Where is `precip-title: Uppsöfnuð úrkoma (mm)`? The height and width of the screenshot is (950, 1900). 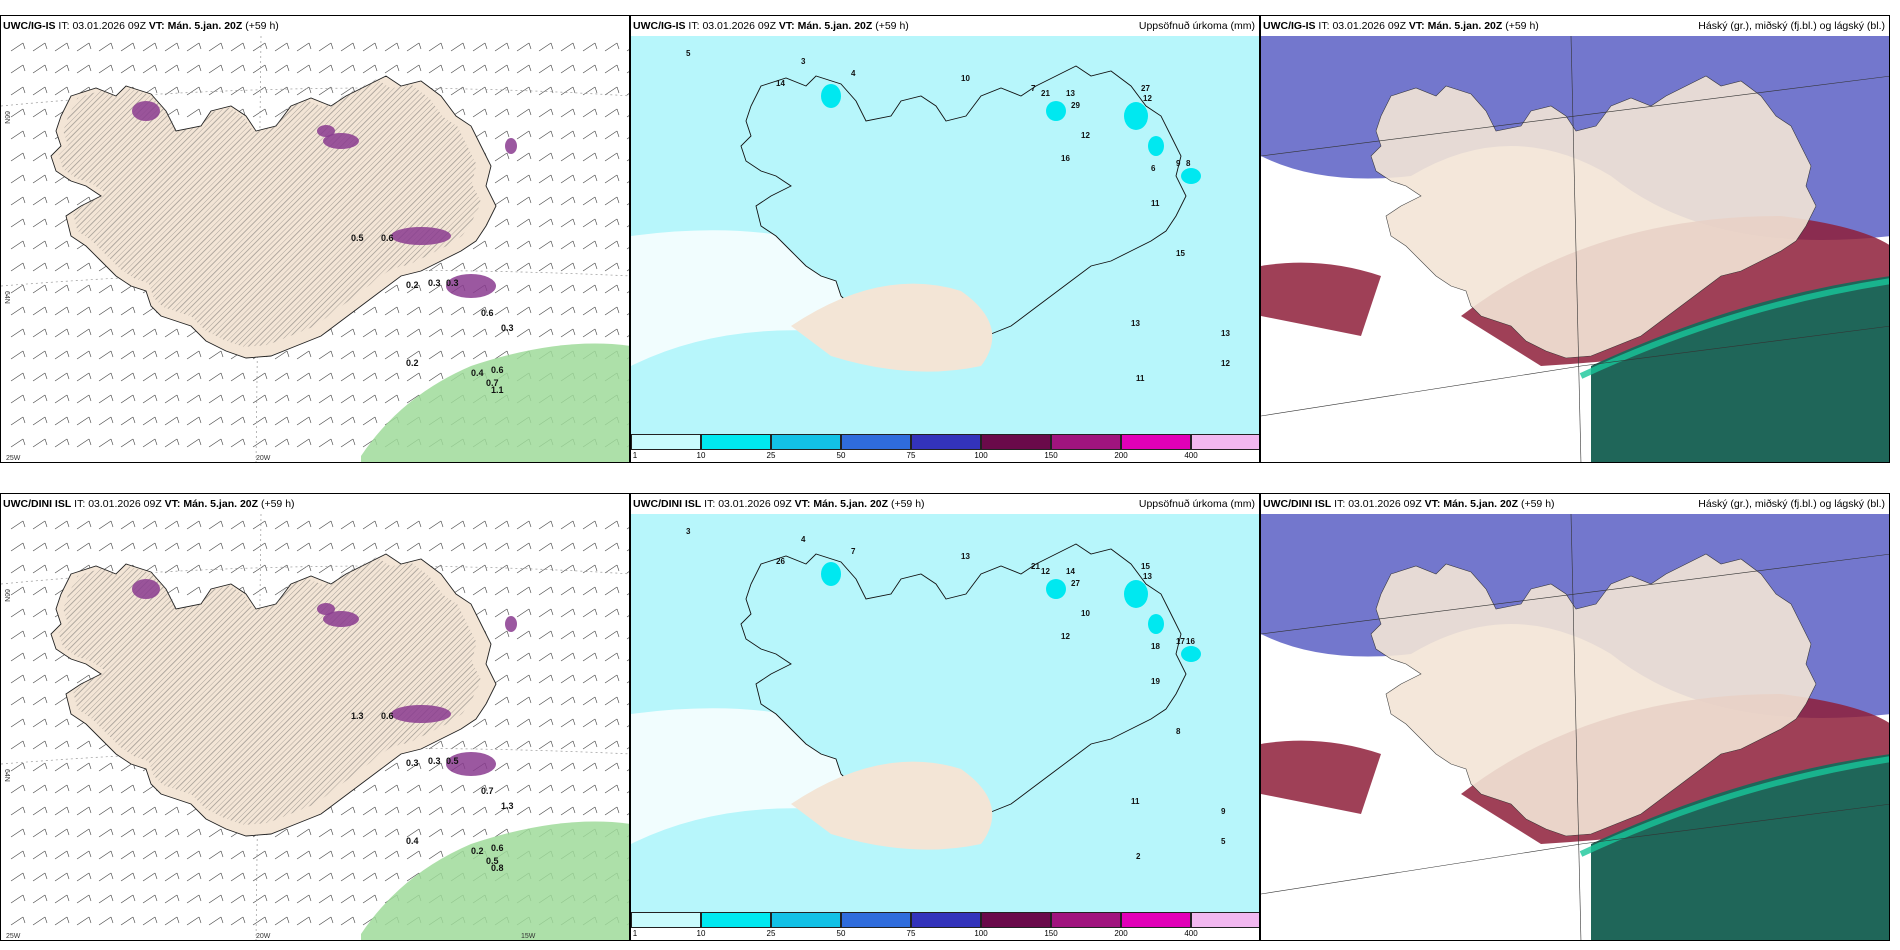 precip-title: Uppsöfnuð úrkoma (mm) is located at coordinates (1196, 504).